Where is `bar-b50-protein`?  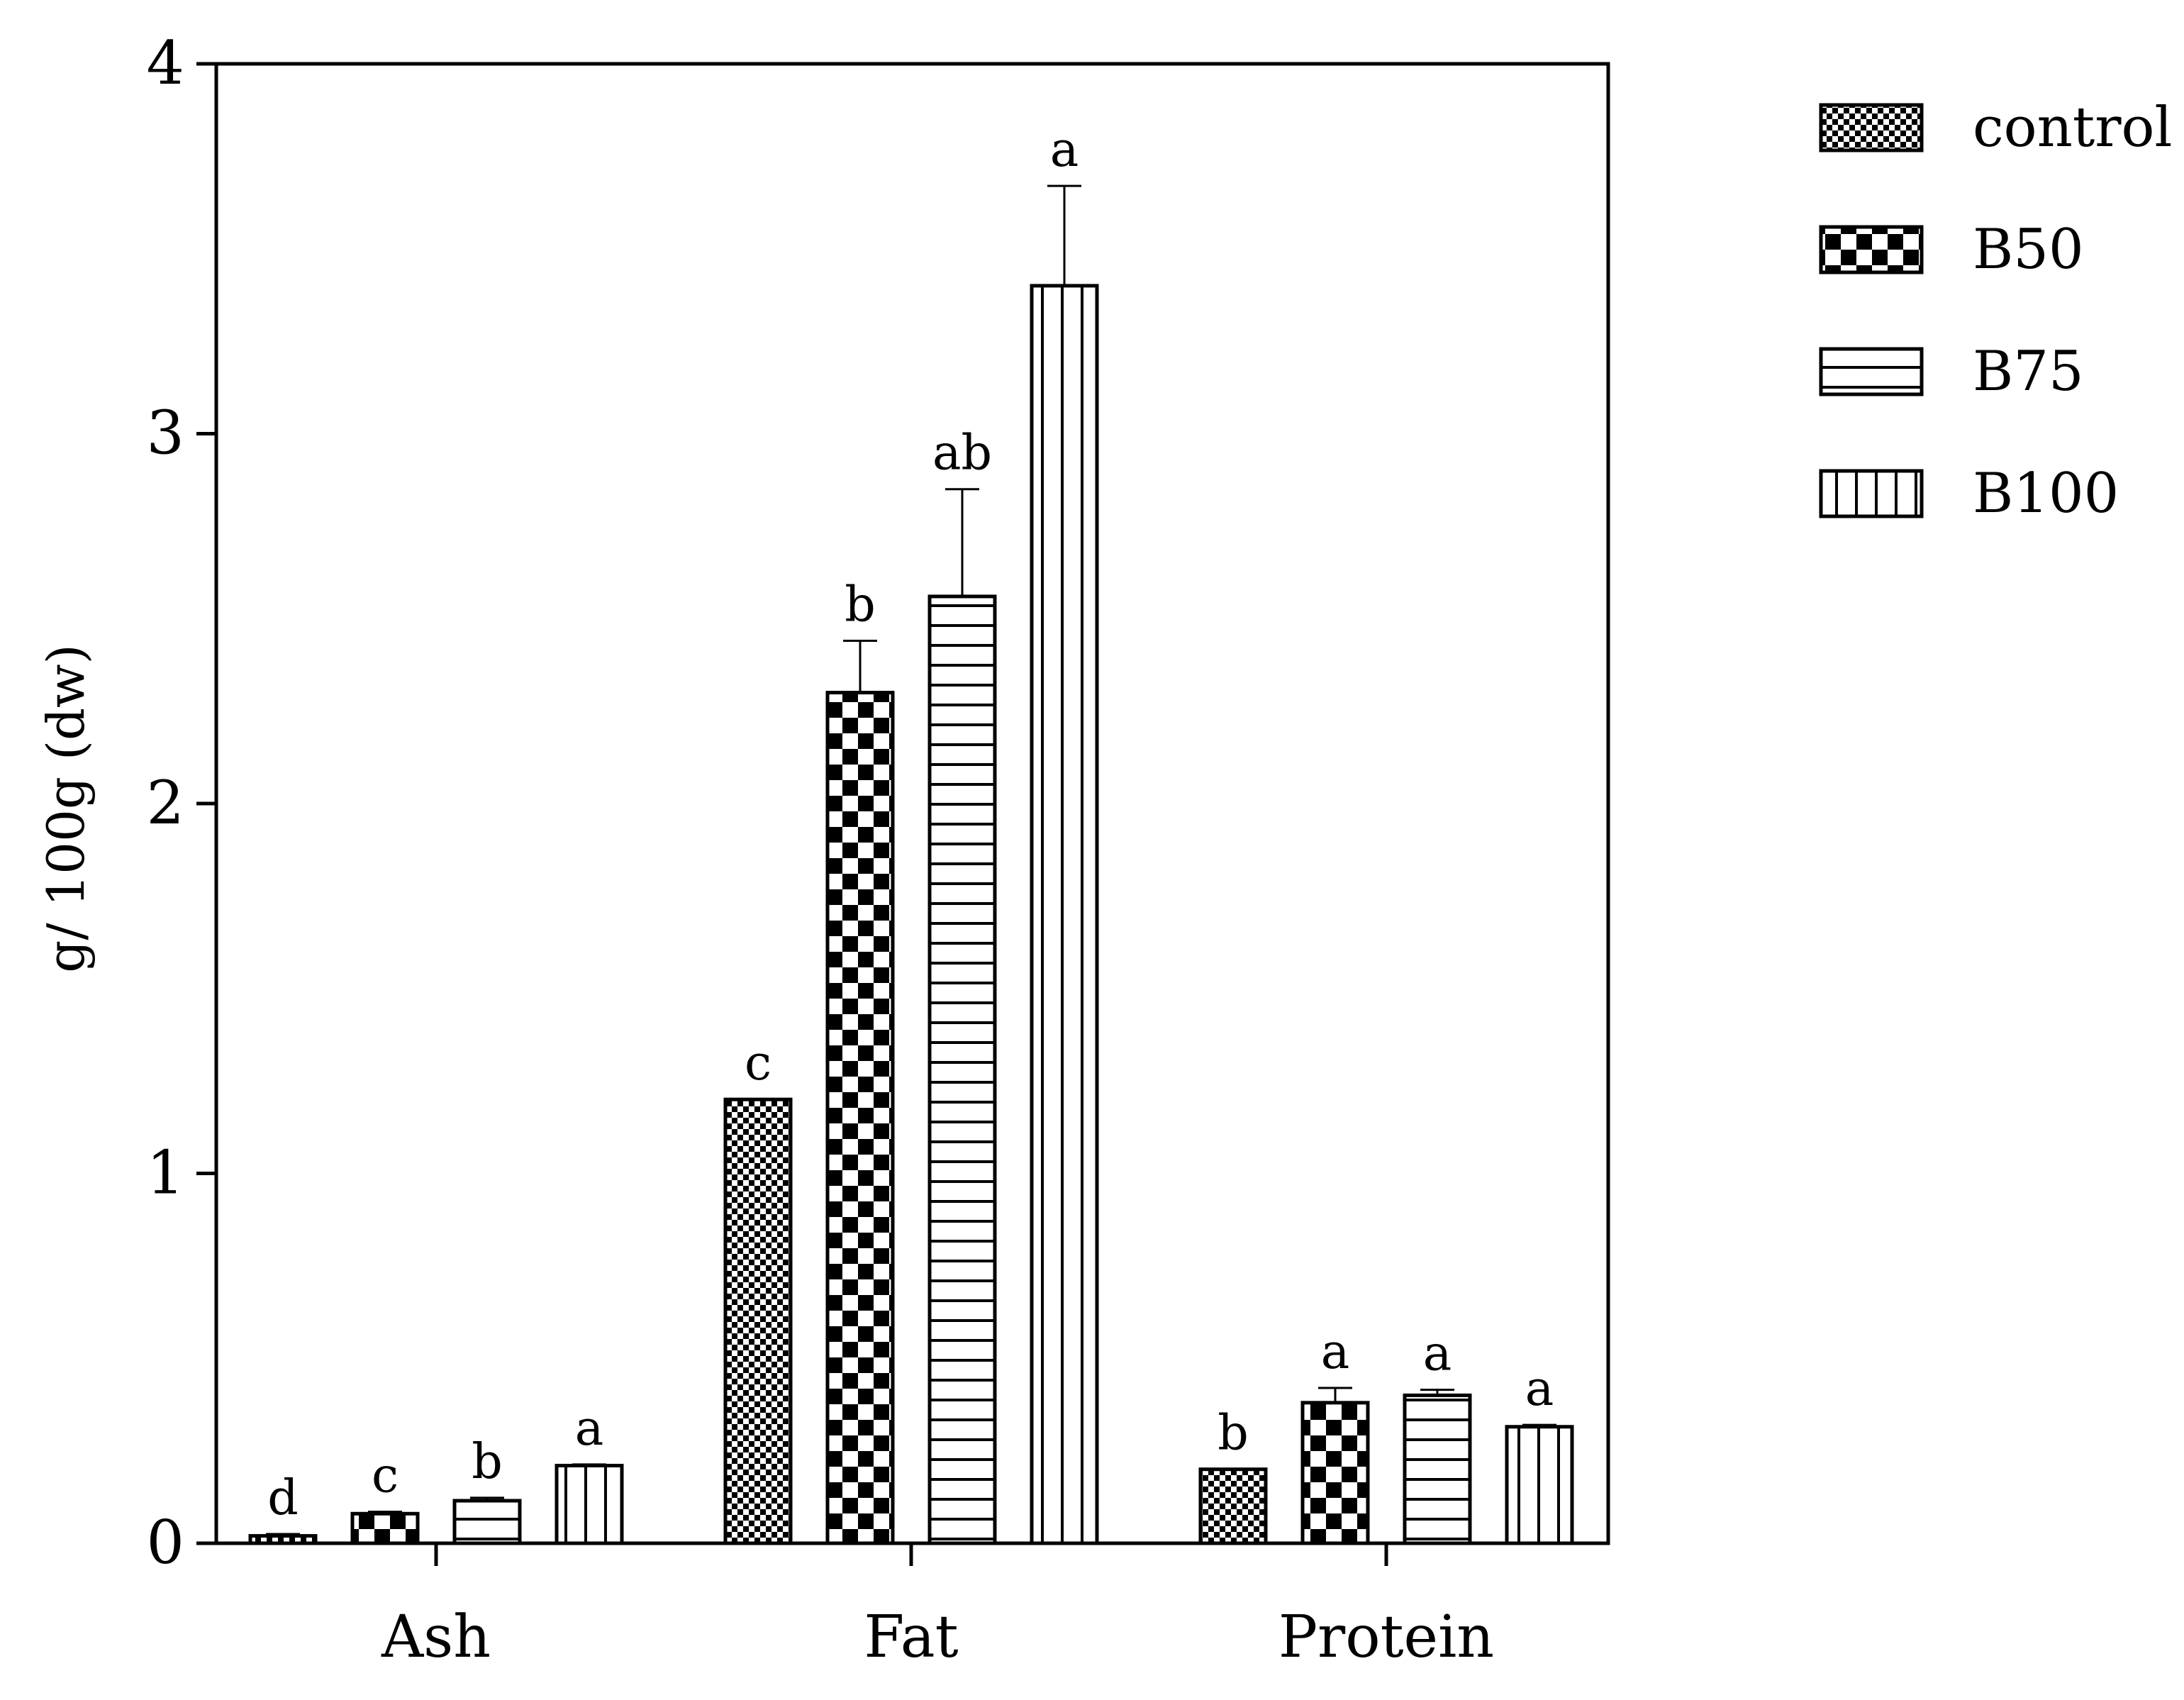 bar-b50-protein is located at coordinates (1335, 1473).